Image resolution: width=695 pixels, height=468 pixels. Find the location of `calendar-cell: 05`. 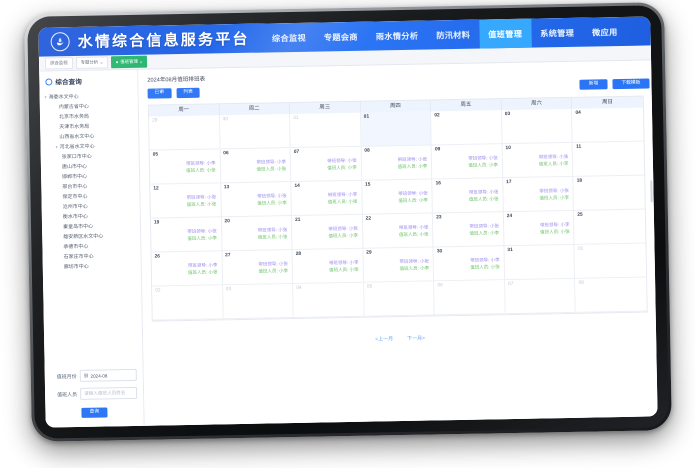

calendar-cell: 05 is located at coordinates (399, 299).